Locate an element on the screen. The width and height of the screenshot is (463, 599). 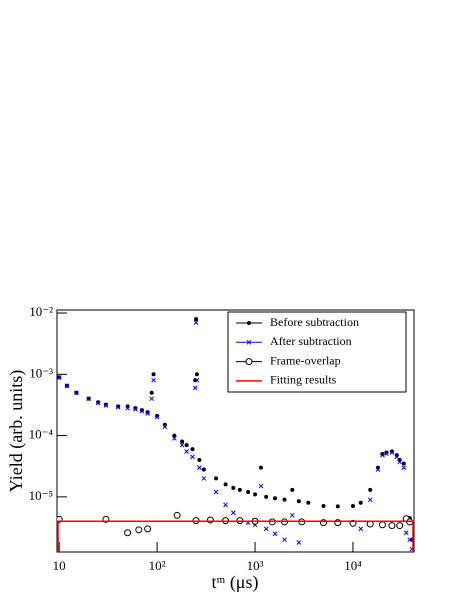
y-tick-label: 10⁻⁵ is located at coordinates (41, 495).